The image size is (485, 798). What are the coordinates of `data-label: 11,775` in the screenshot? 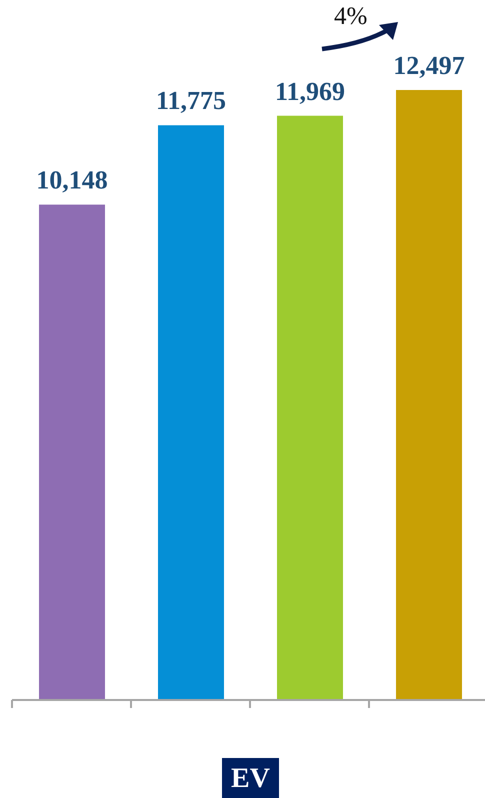 It's located at (191, 101).